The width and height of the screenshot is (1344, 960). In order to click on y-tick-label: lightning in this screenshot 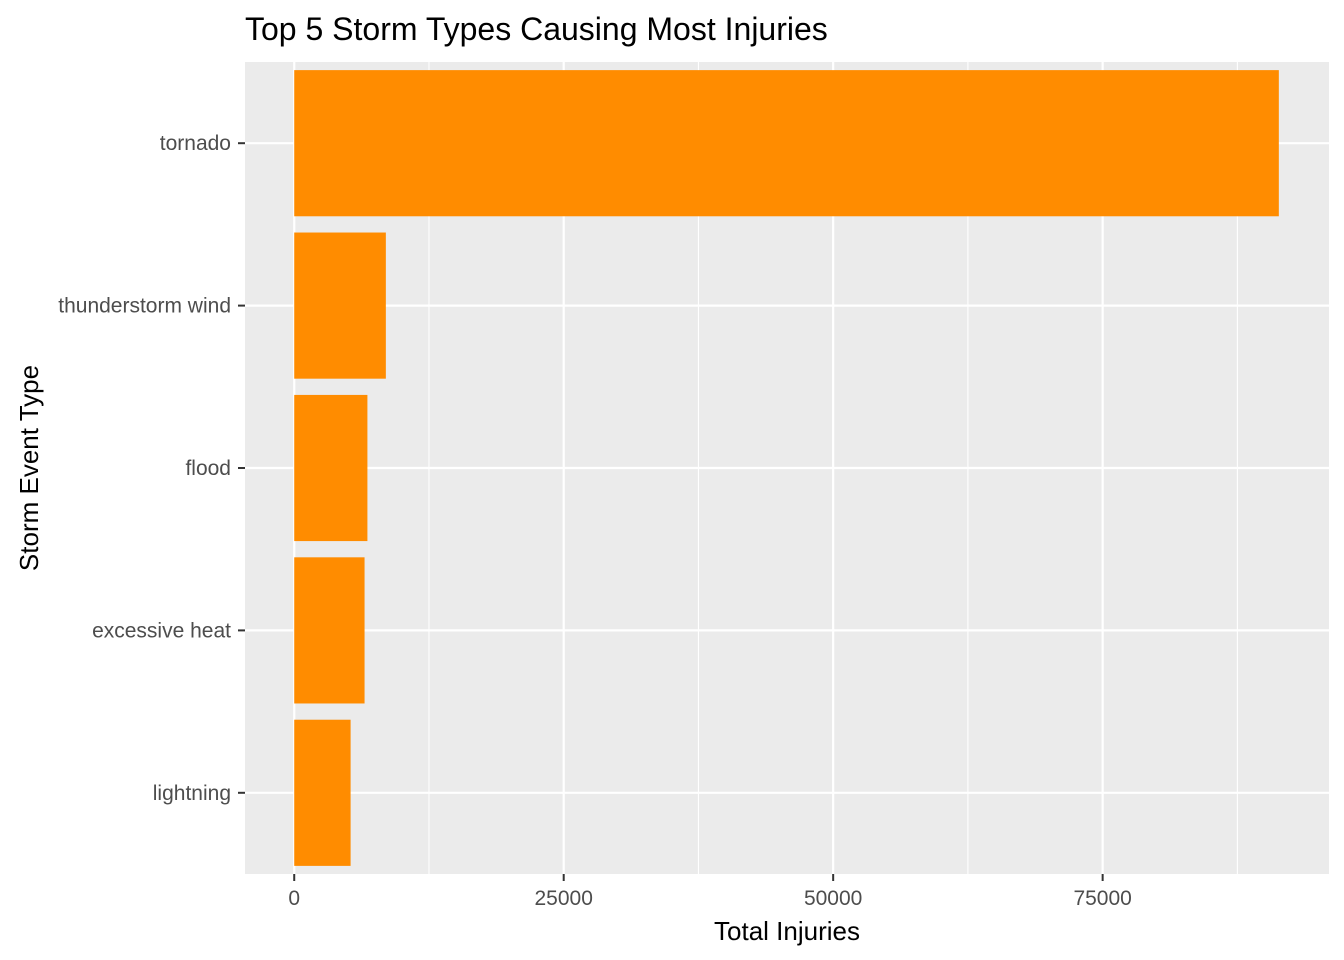, I will do `click(192, 793)`.